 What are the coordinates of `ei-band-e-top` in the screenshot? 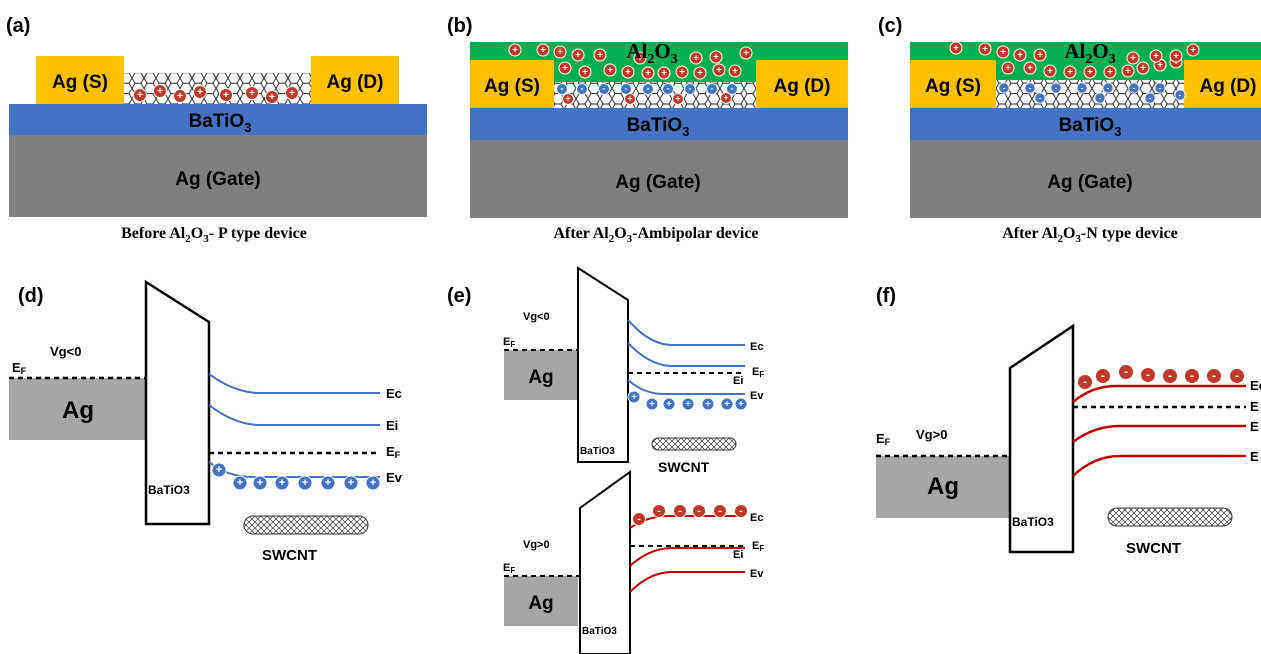 It's located at (686, 354).